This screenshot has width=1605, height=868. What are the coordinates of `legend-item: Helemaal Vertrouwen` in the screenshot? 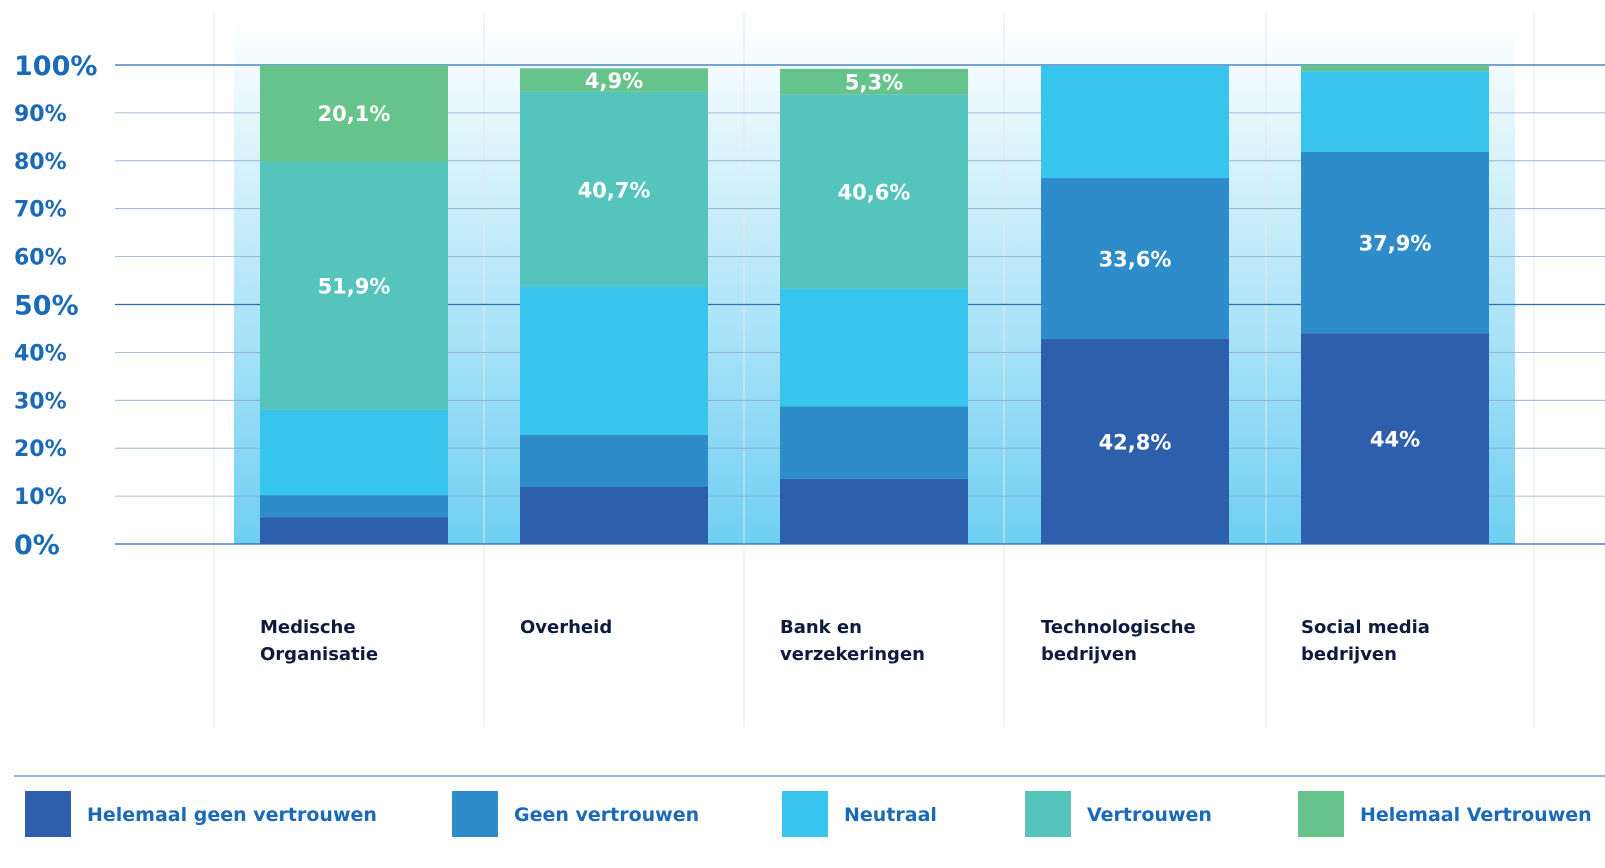 It's located at (1445, 814).